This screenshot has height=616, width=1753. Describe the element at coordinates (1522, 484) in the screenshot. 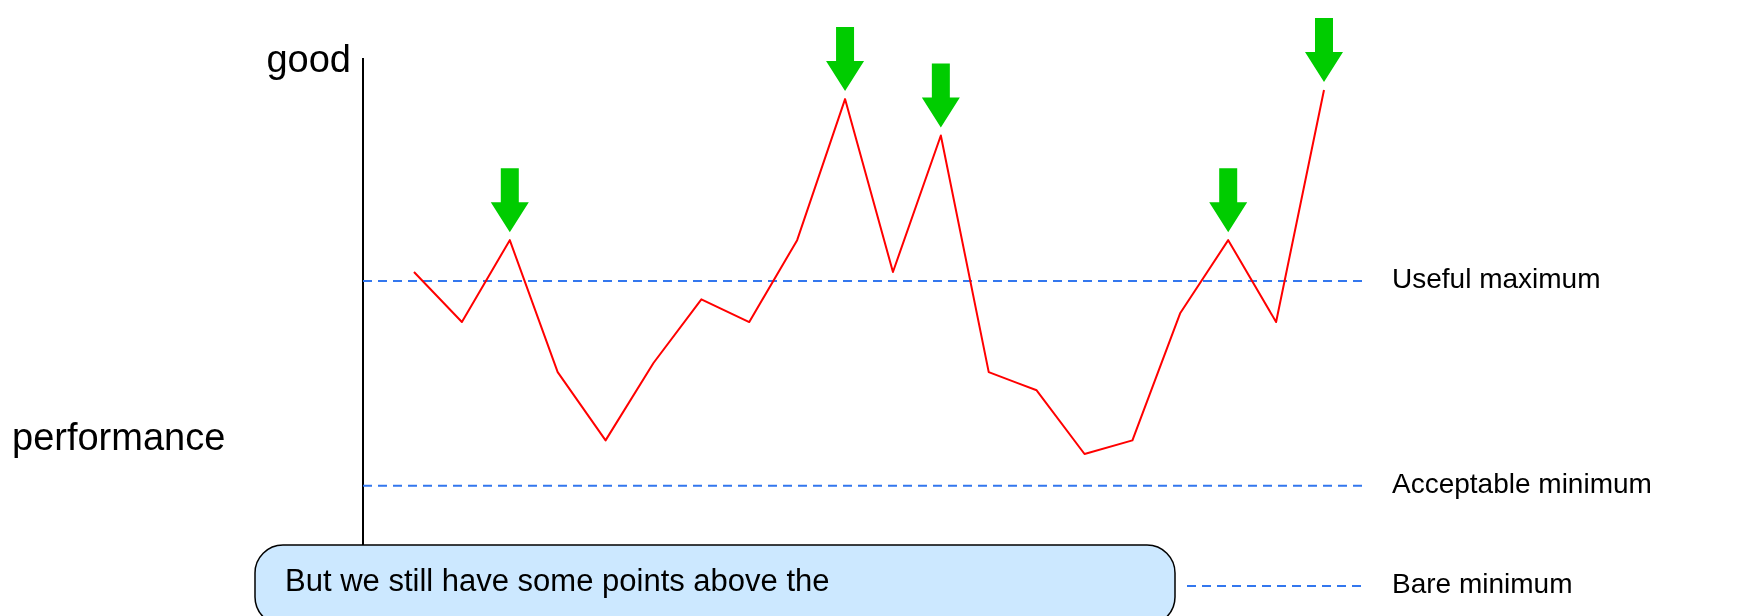

I see `ref-line-label: Acceptable minimum` at that location.